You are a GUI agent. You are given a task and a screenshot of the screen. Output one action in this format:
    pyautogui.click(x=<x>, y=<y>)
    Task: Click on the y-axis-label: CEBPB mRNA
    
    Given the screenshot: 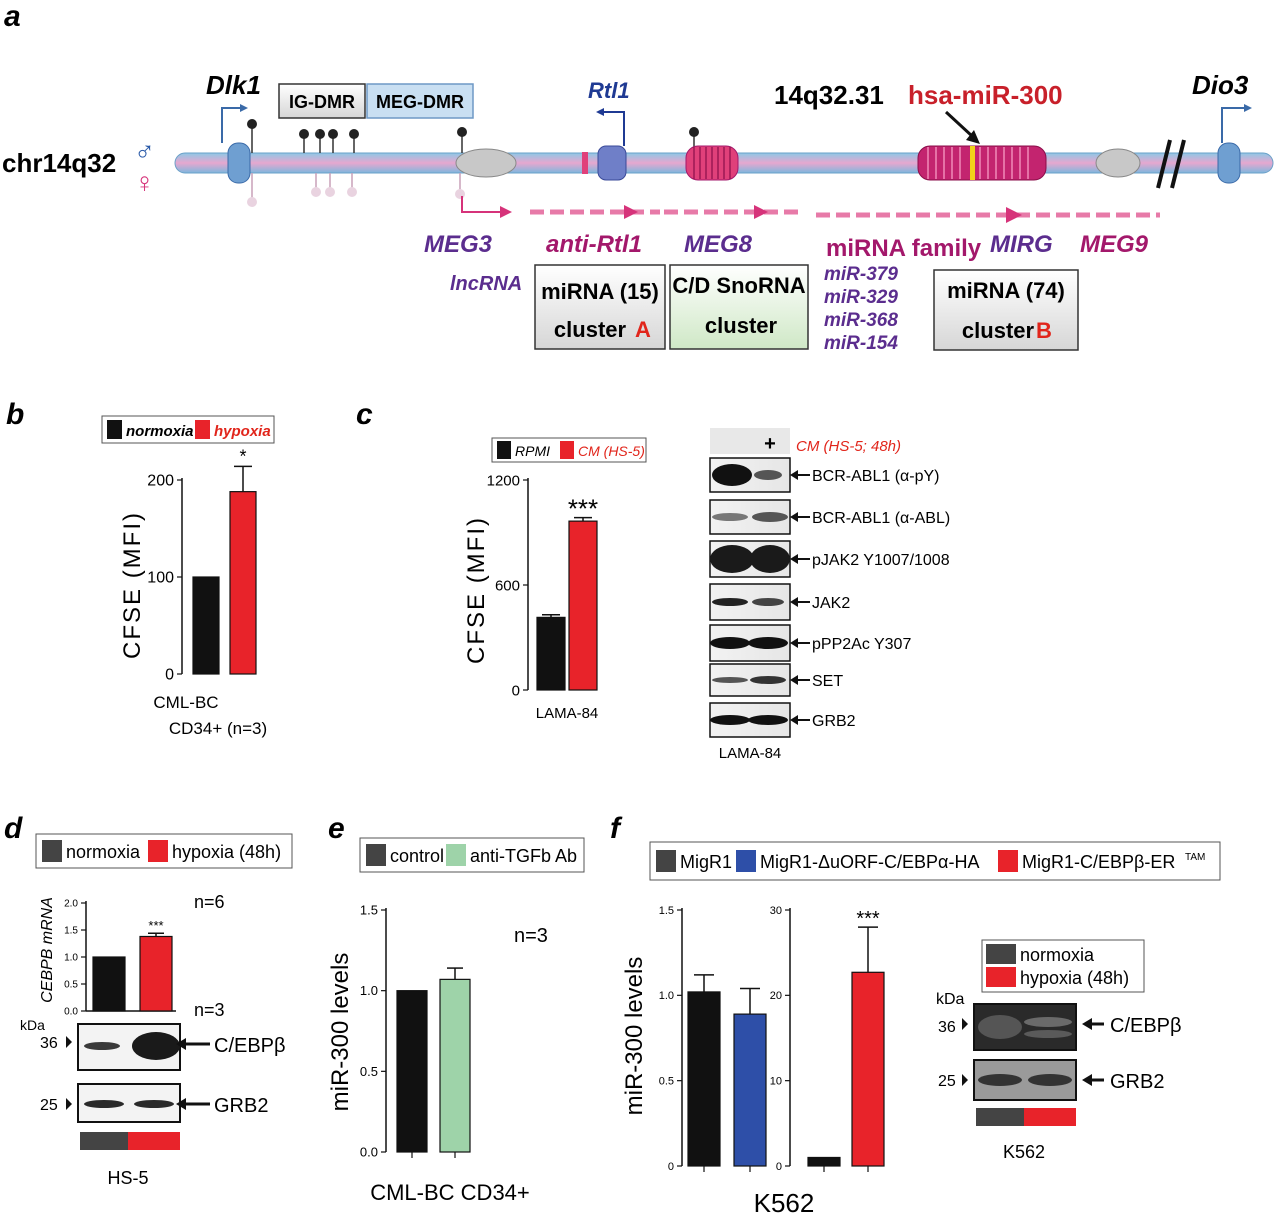 What is the action you would take?
    pyautogui.click(x=47, y=950)
    